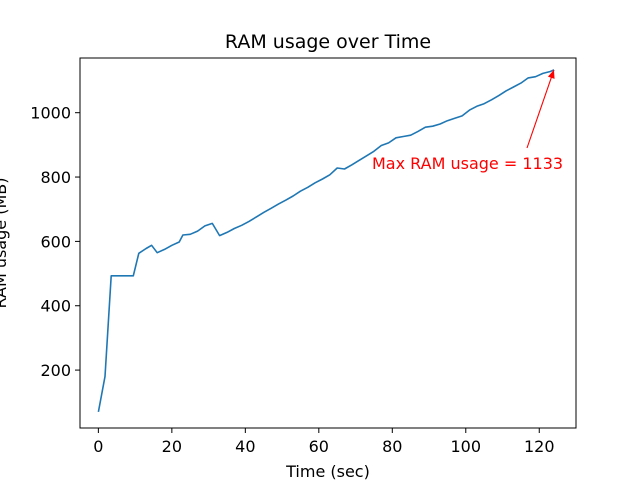  Describe the element at coordinates (327, 471) in the screenshot. I see `x-axis-label: Time (sec)` at that location.